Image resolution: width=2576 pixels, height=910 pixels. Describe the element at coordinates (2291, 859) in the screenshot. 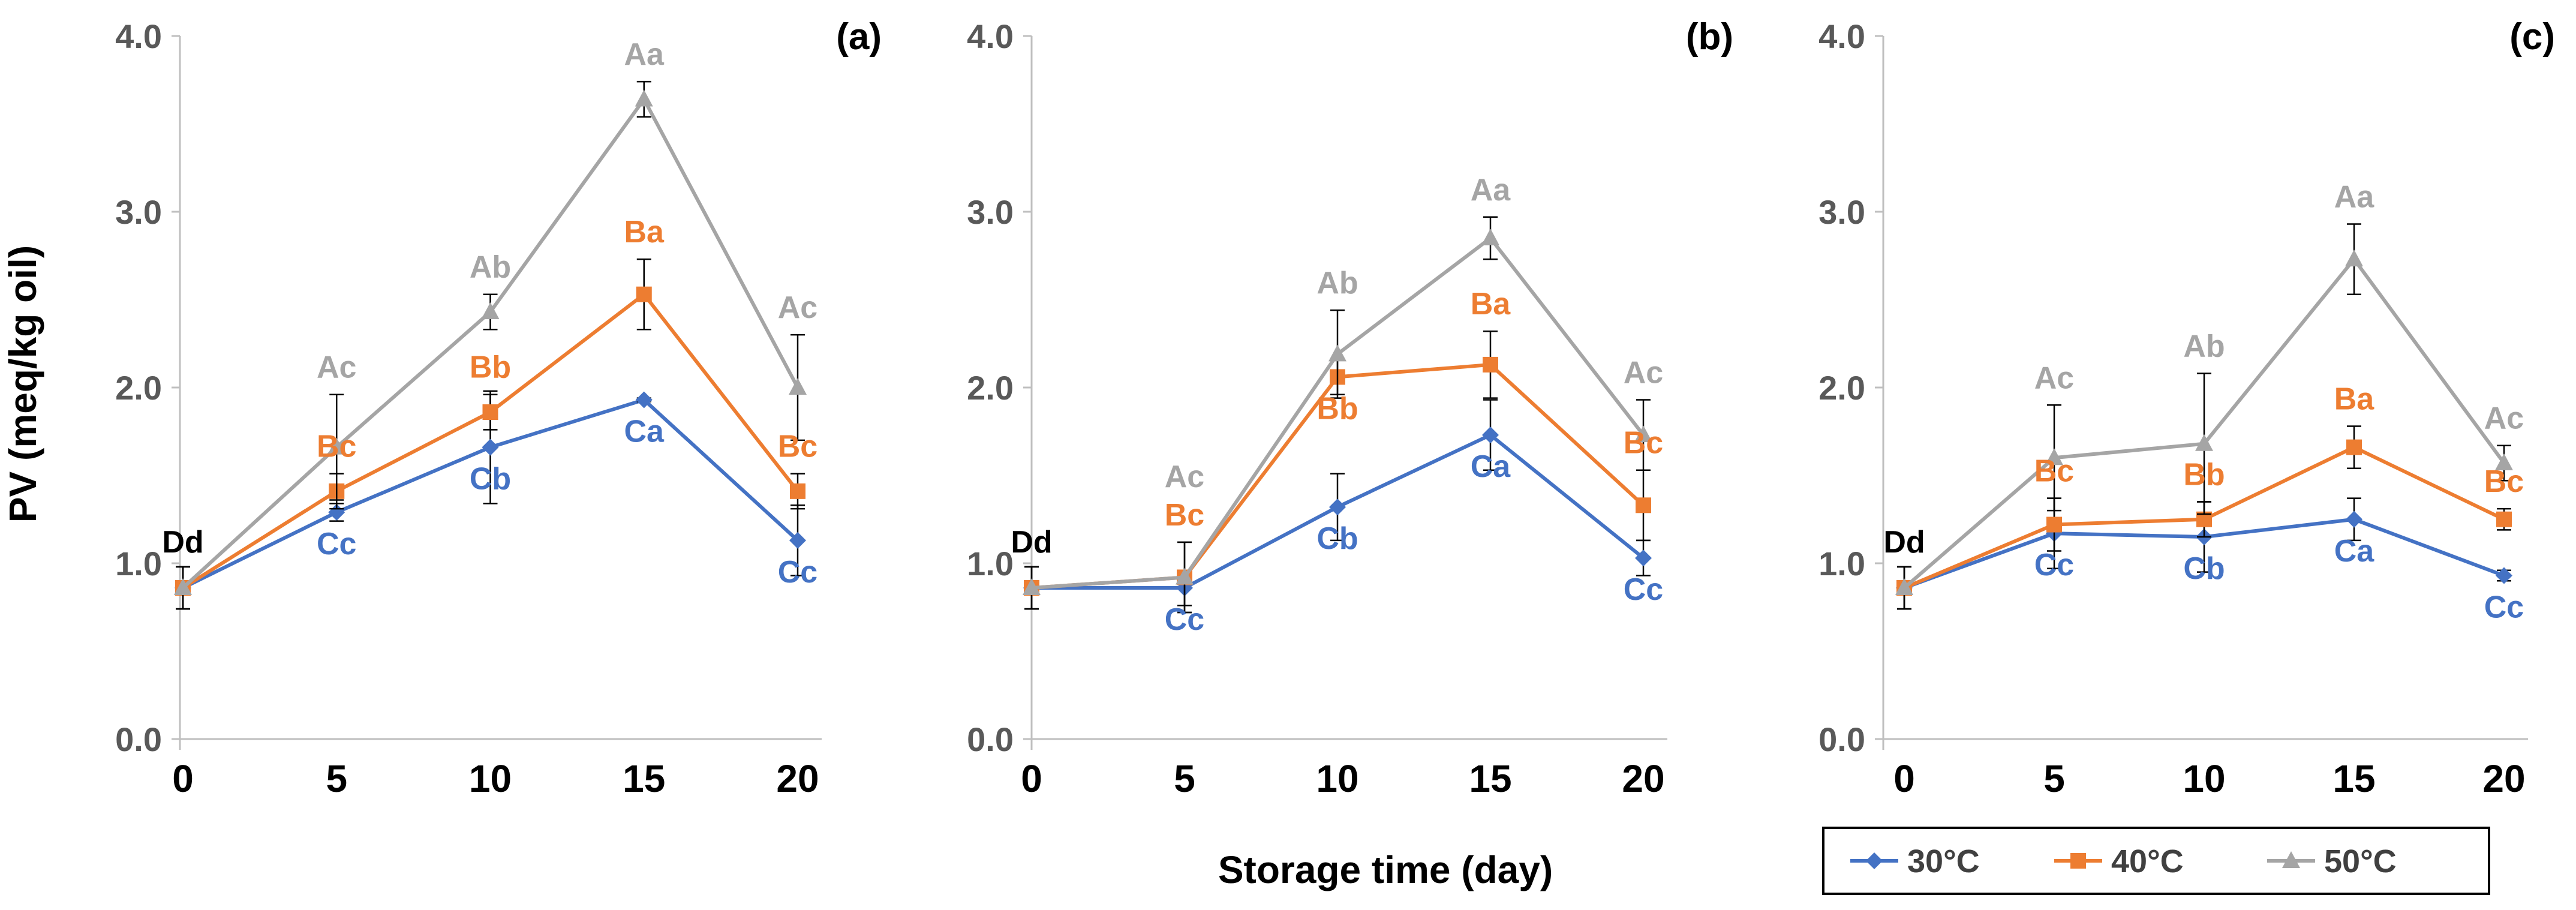

I see `legend-marker-triangle` at that location.